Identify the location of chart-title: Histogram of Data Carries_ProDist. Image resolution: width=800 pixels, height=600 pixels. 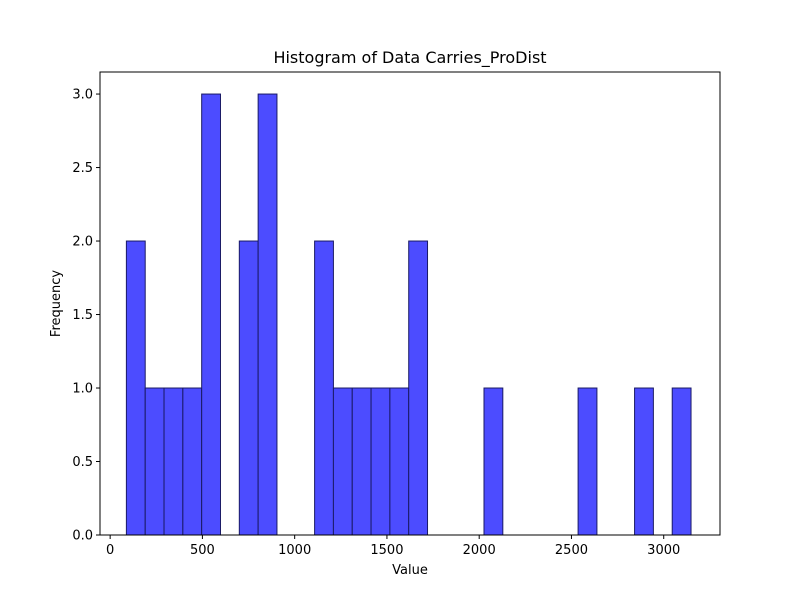
(409, 58).